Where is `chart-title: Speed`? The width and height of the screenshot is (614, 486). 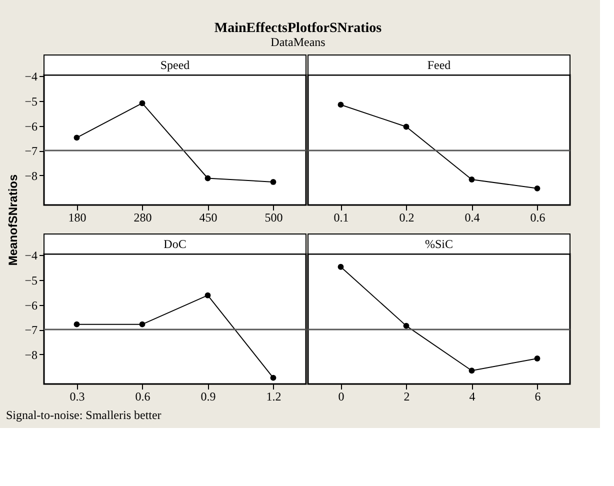 chart-title: Speed is located at coordinates (175, 65).